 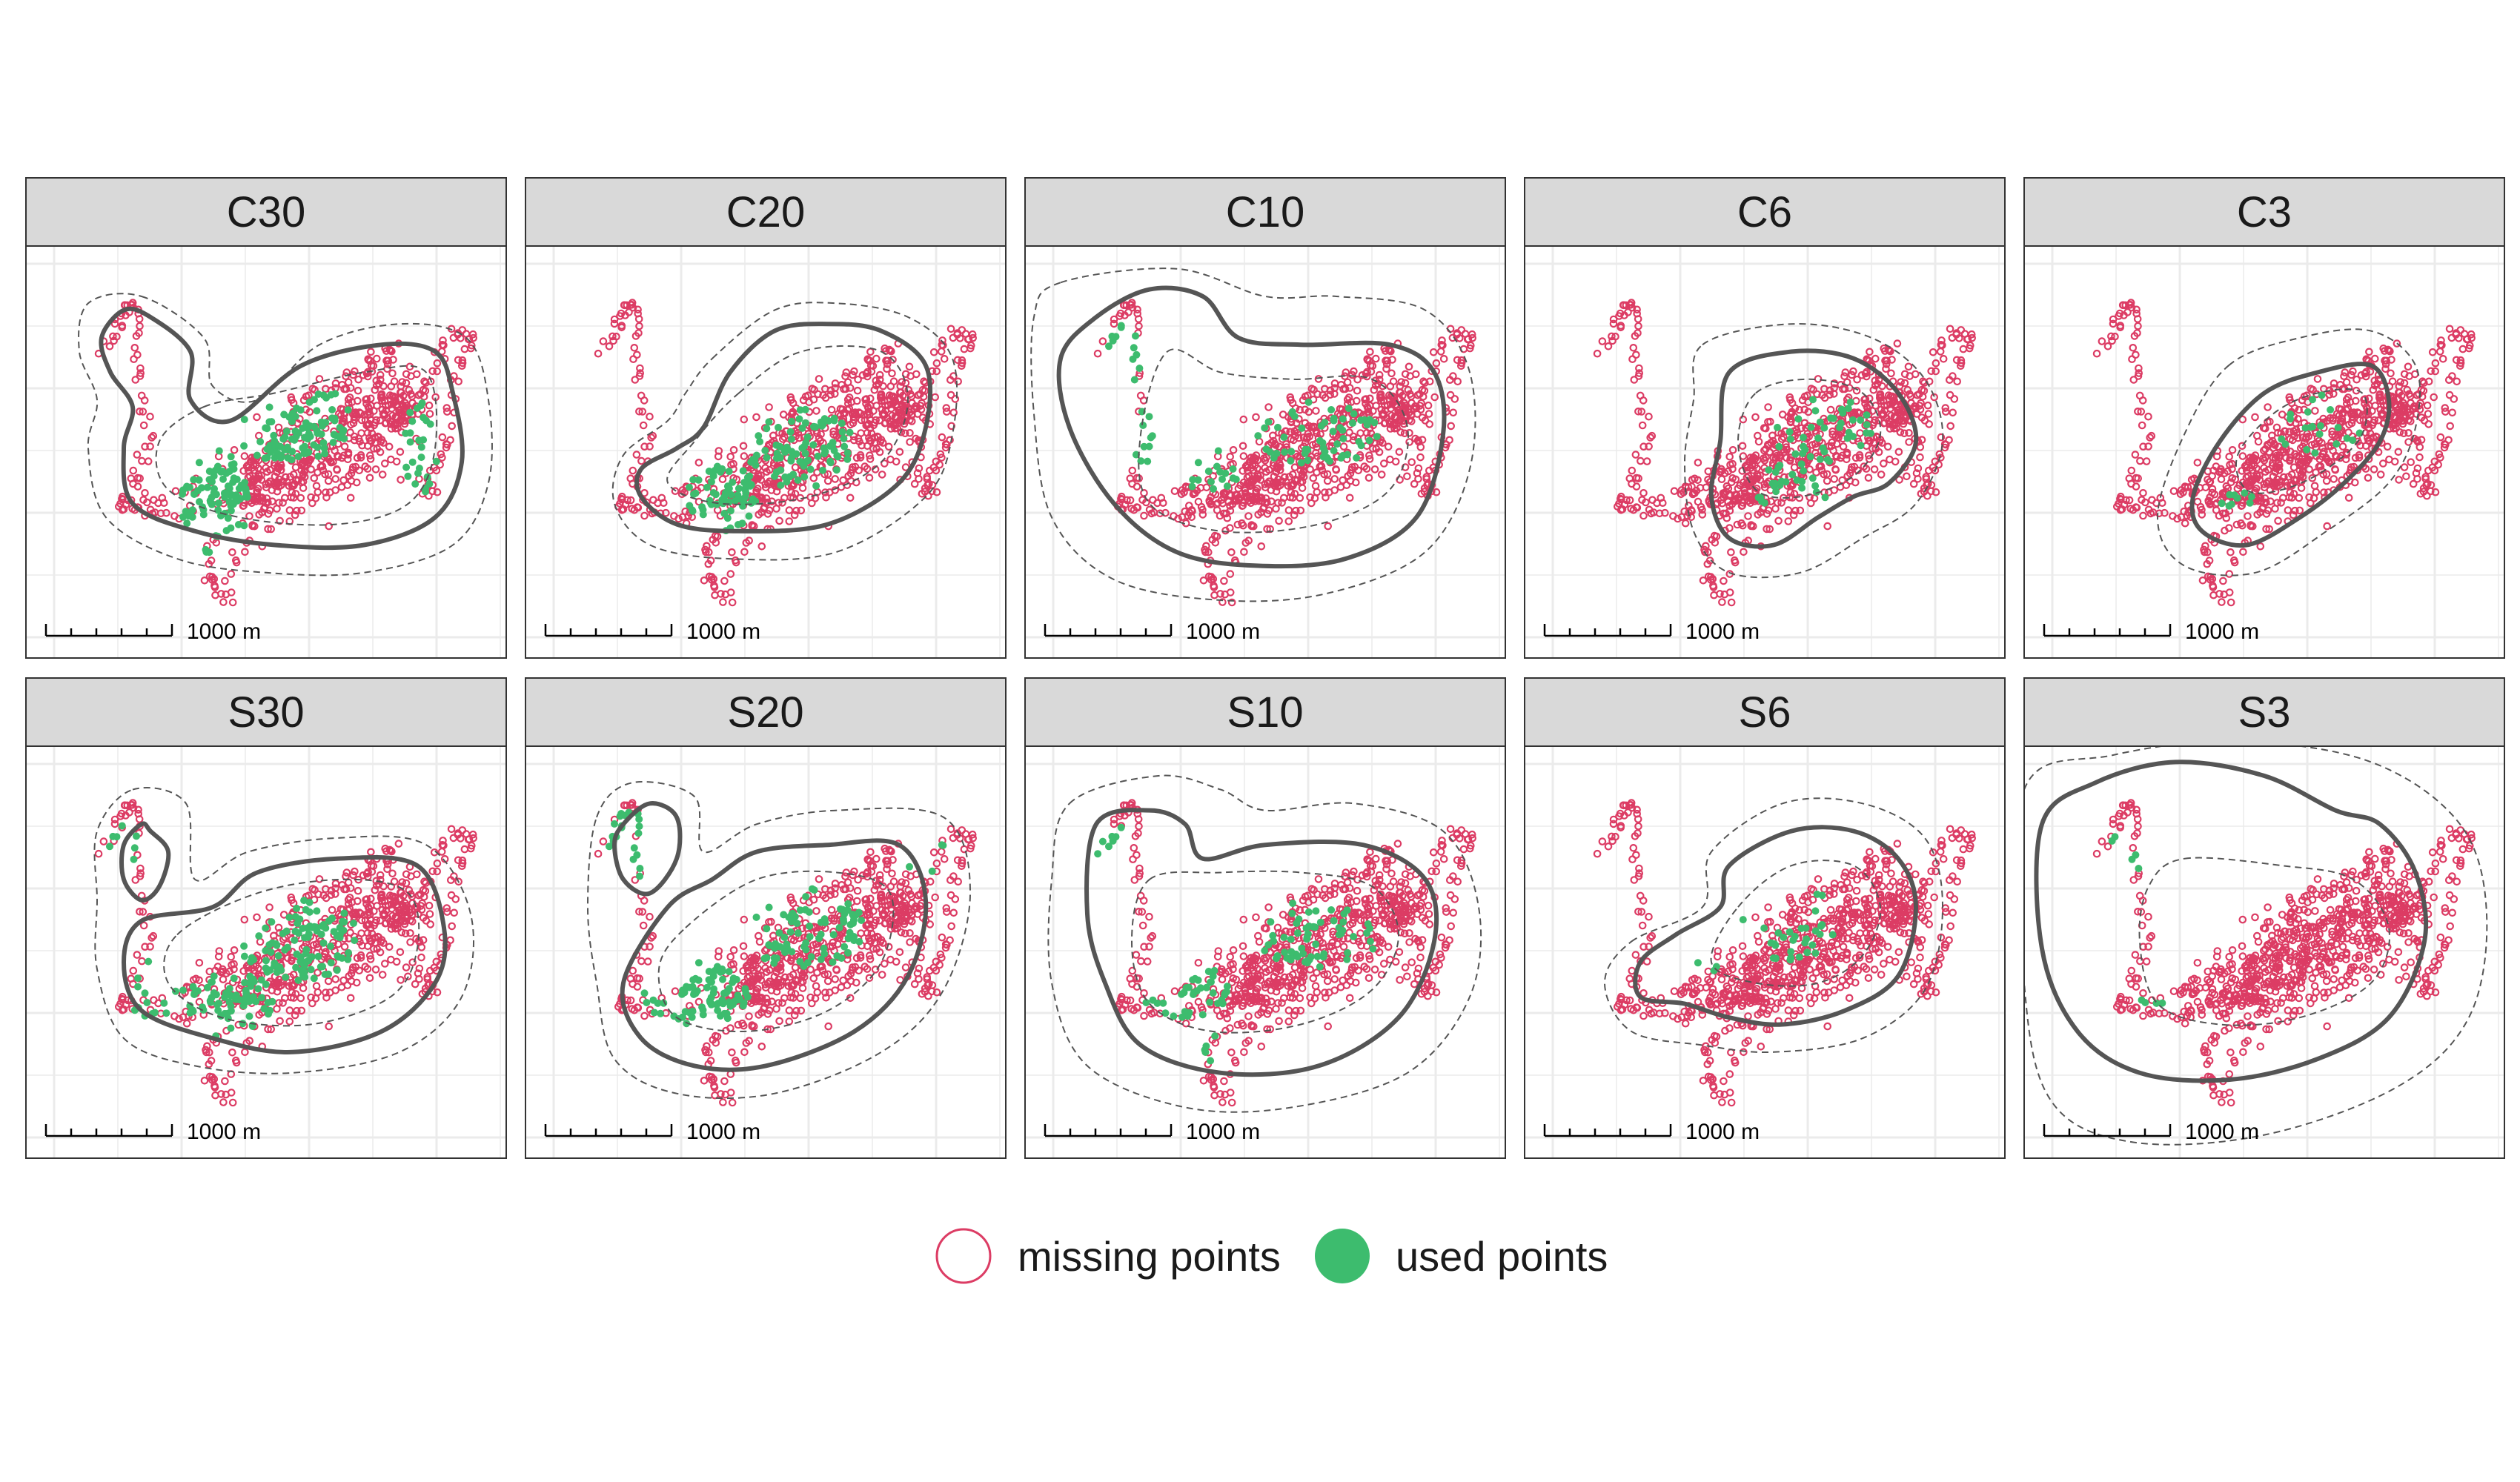 What do you see at coordinates (2264, 452) in the screenshot?
I see `panel-border` at bounding box center [2264, 452].